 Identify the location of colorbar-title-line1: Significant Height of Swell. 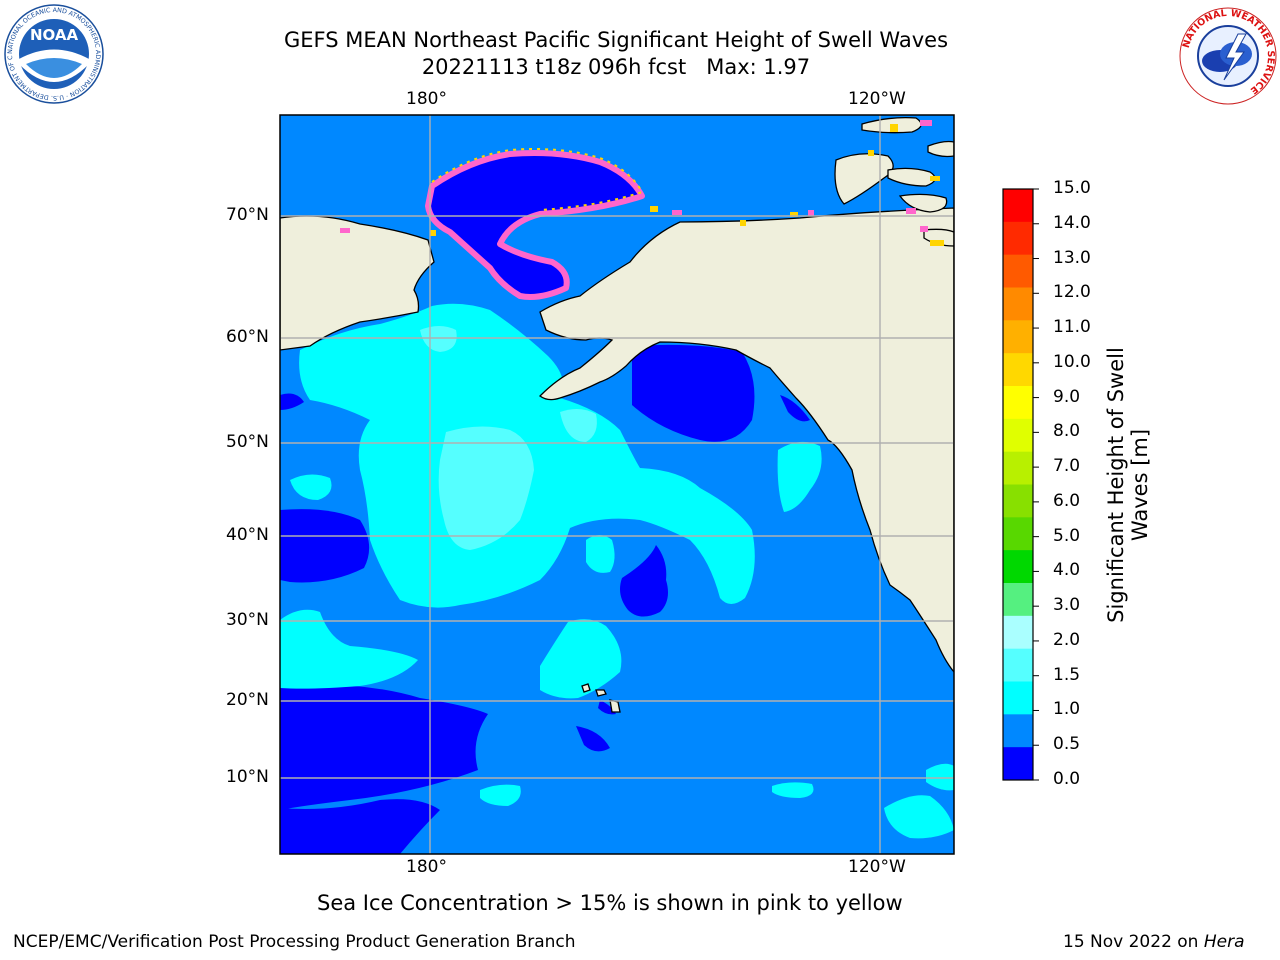
(1116, 485).